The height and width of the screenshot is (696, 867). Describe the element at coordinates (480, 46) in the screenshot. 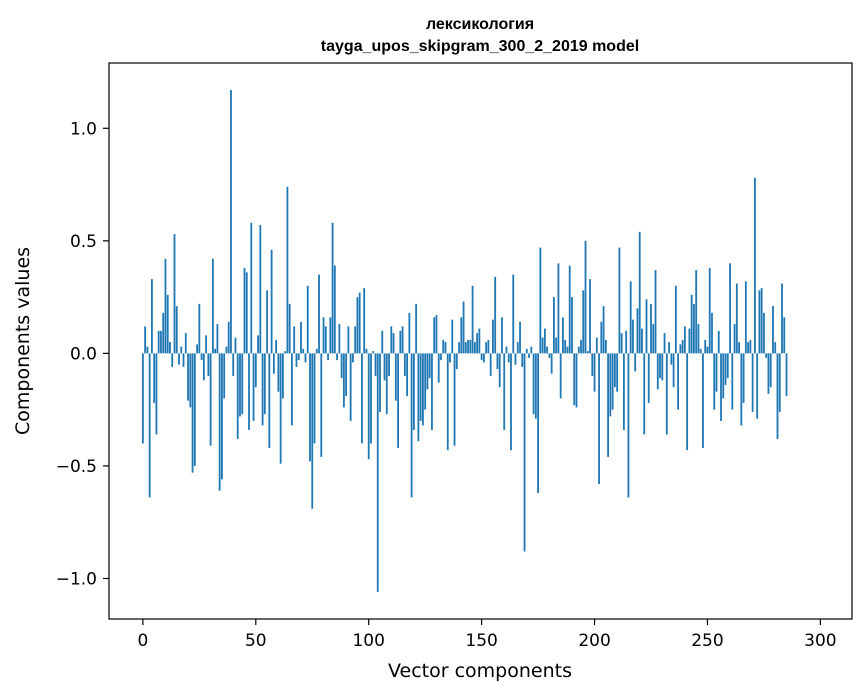

I see `chart-subtitle: tayga_upos_skipgram_300_2_2019 model` at that location.